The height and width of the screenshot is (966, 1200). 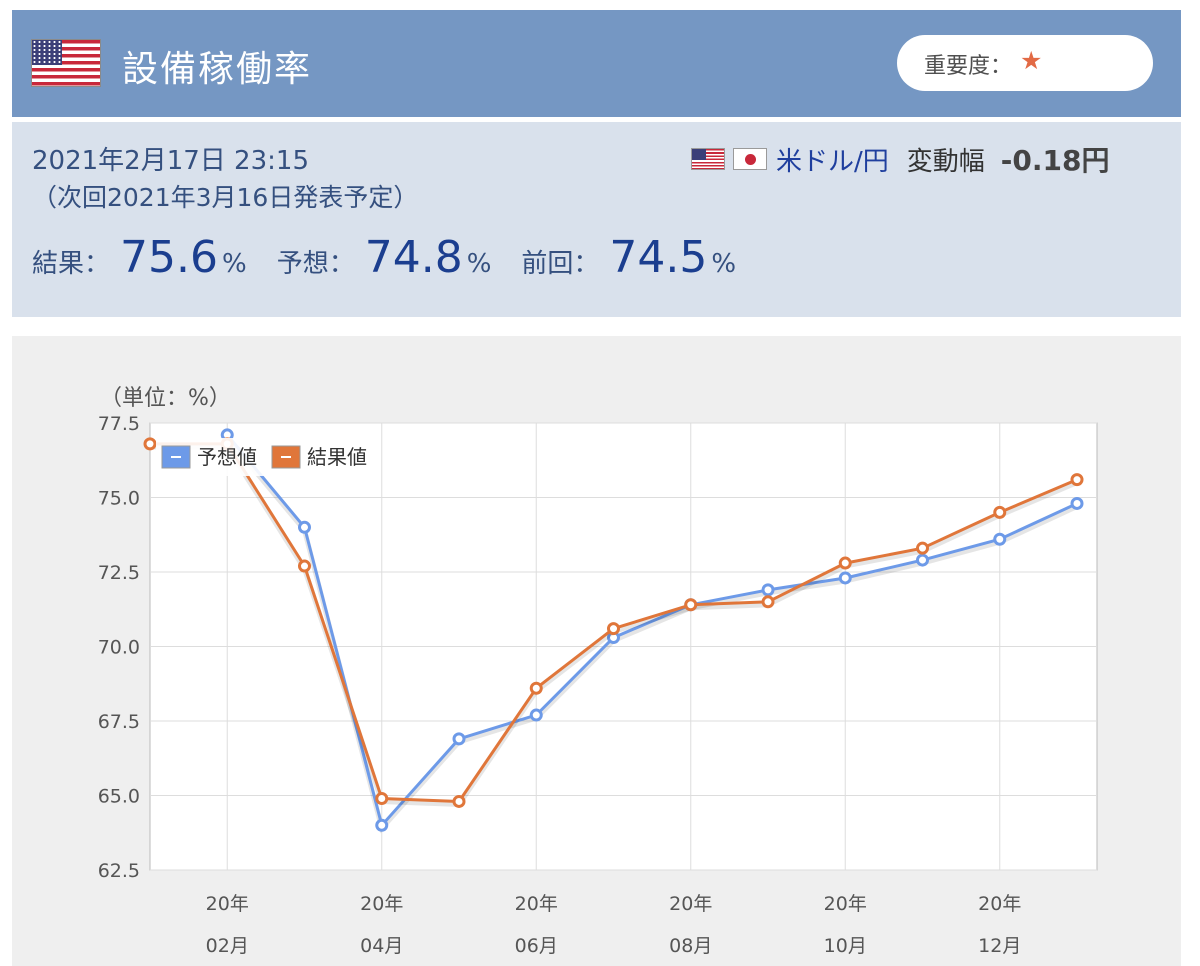 I want to click on x-tick-label: 10月, so click(x=845, y=946).